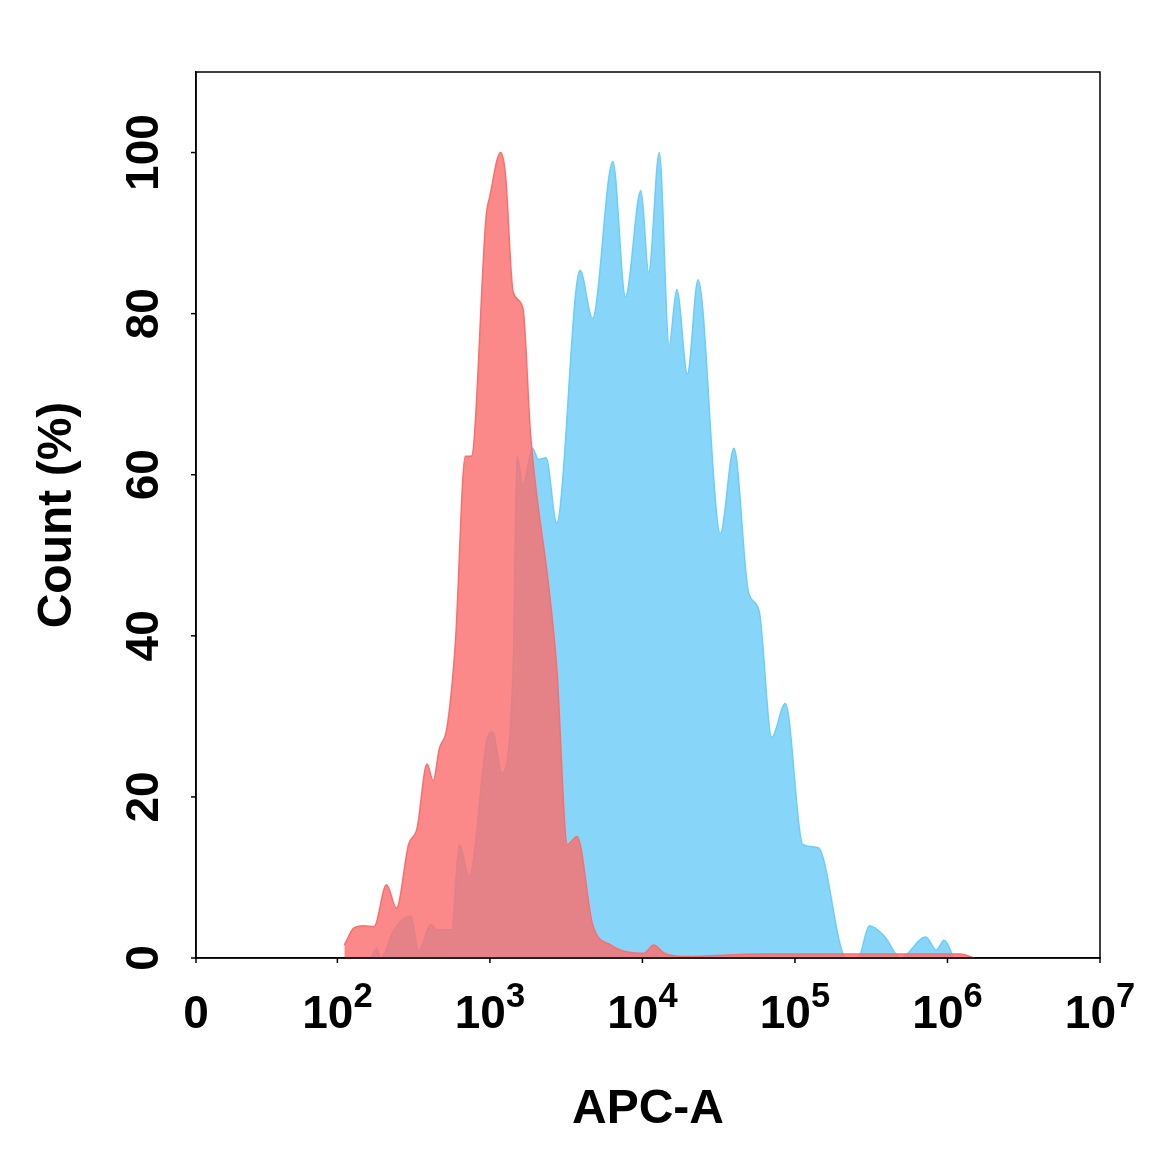 Image resolution: width=1152 pixels, height=1152 pixels. I want to click on x-tick-label: 0, so click(196, 1012).